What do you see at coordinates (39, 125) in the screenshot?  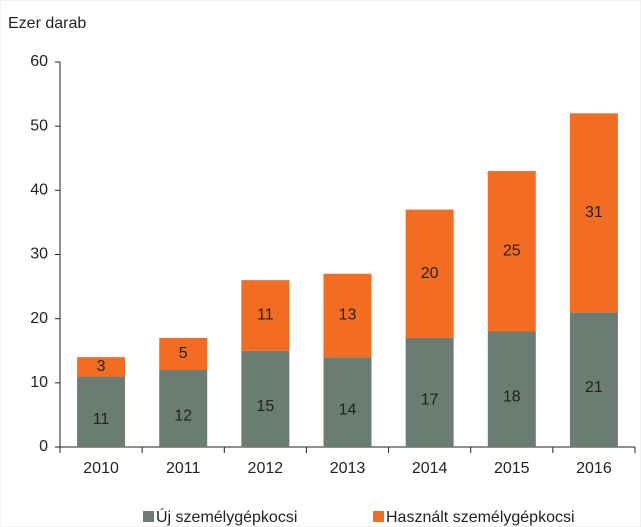 I see `y-tick-label: 50` at bounding box center [39, 125].